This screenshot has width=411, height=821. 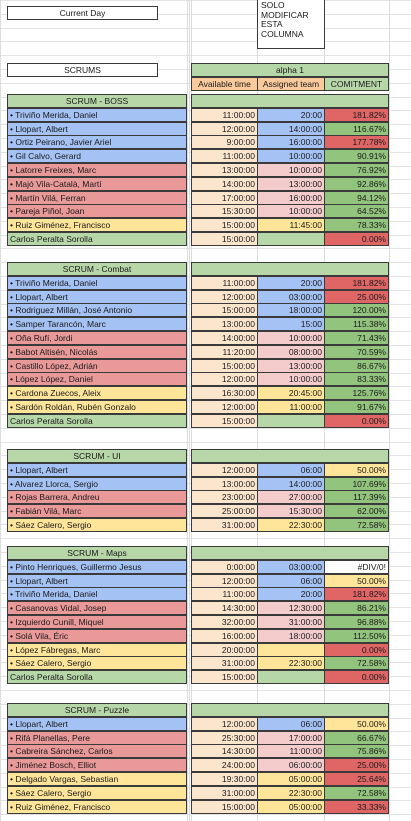 I want to click on commitment-cell: 91.67%, so click(x=356, y=407).